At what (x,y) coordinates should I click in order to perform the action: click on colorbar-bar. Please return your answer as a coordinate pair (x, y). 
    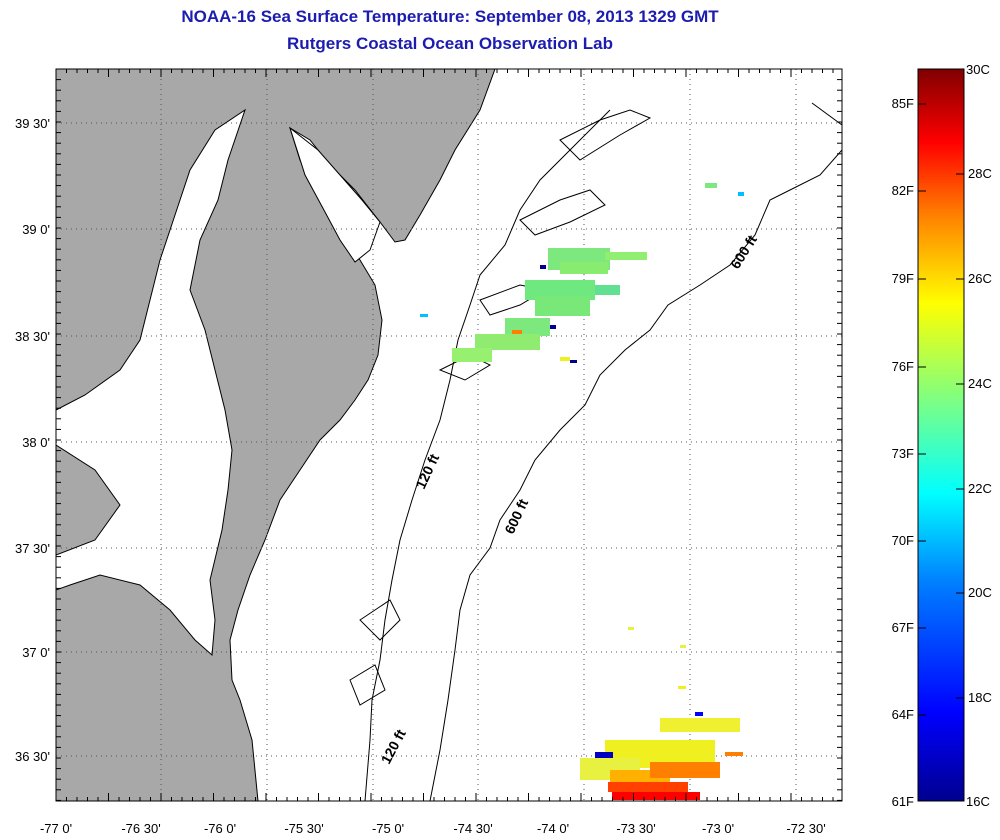
    Looking at the image, I should click on (941, 435).